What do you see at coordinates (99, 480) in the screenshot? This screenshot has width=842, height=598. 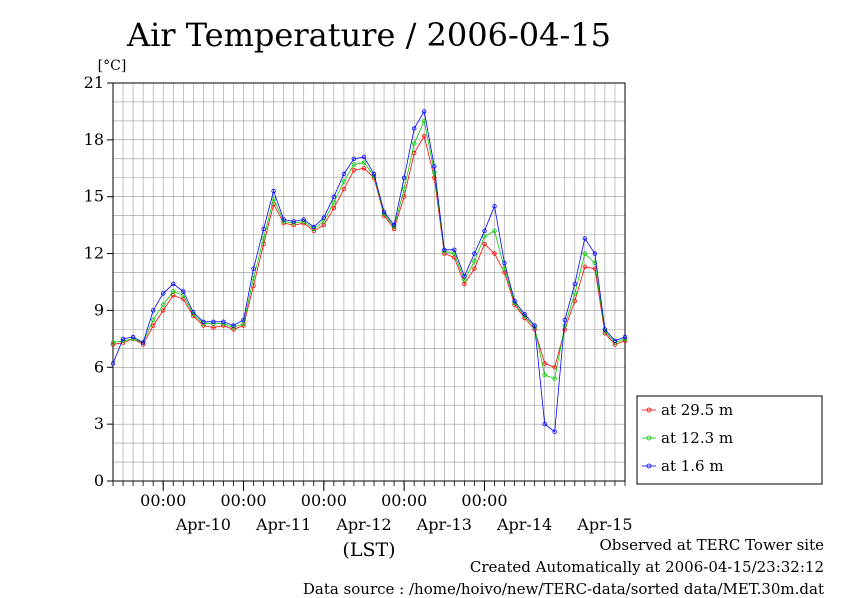 I see `y-tick-label: 0` at bounding box center [99, 480].